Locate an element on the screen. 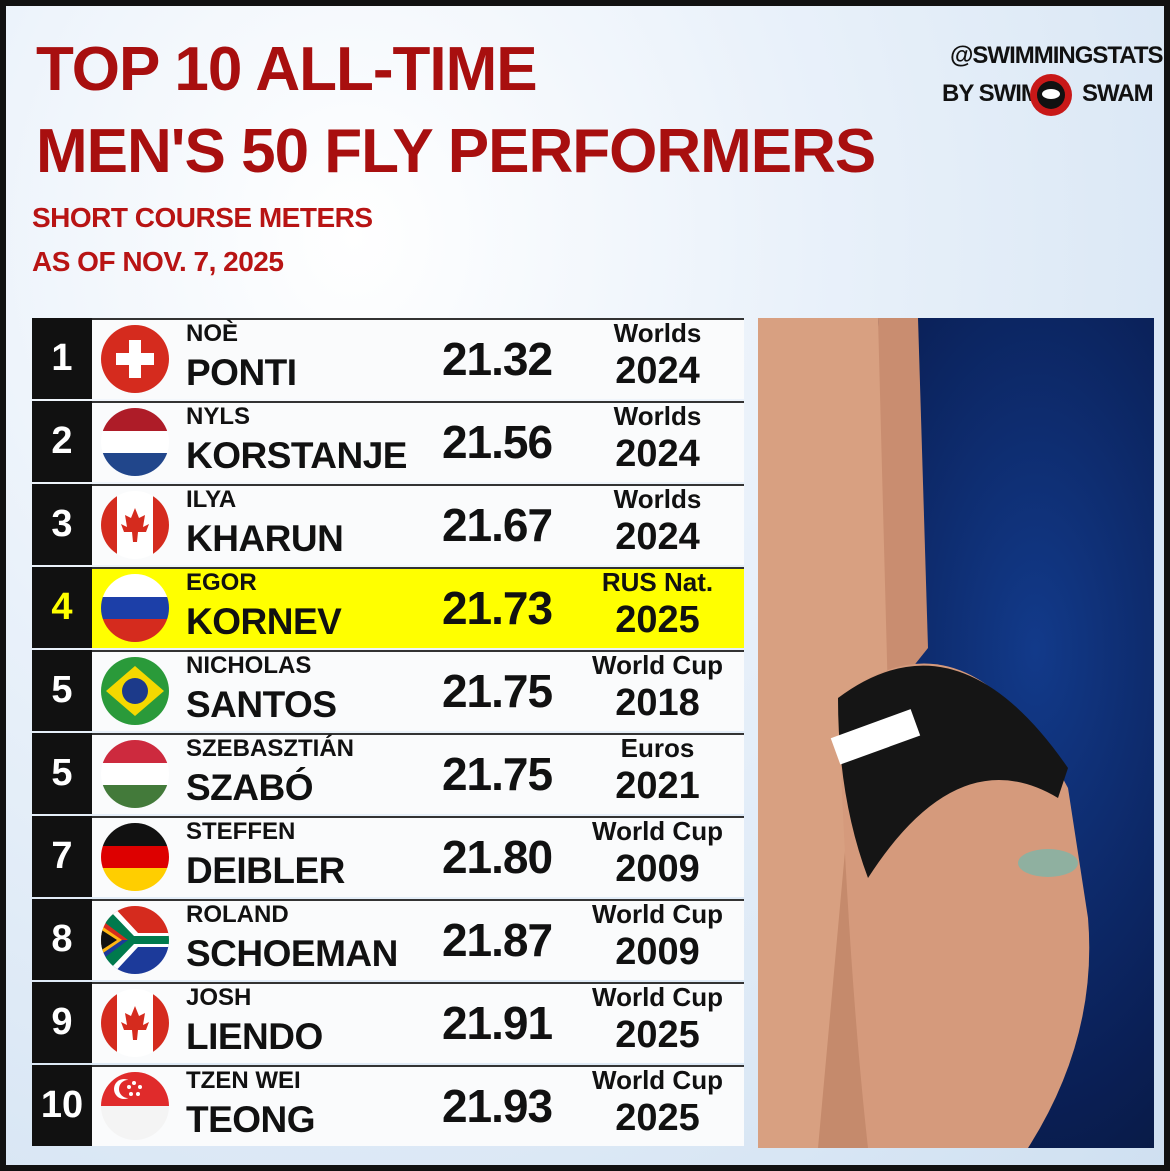 This screenshot has width=1170, height=1171. time: 21.80 is located at coordinates (497, 857).